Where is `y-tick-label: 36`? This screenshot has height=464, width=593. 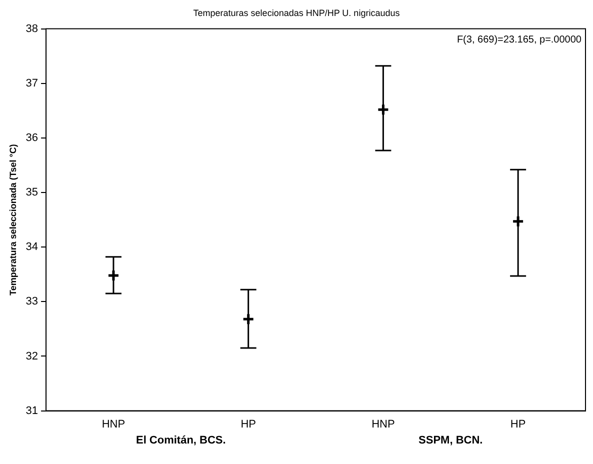 y-tick-label: 36 is located at coordinates (32, 138).